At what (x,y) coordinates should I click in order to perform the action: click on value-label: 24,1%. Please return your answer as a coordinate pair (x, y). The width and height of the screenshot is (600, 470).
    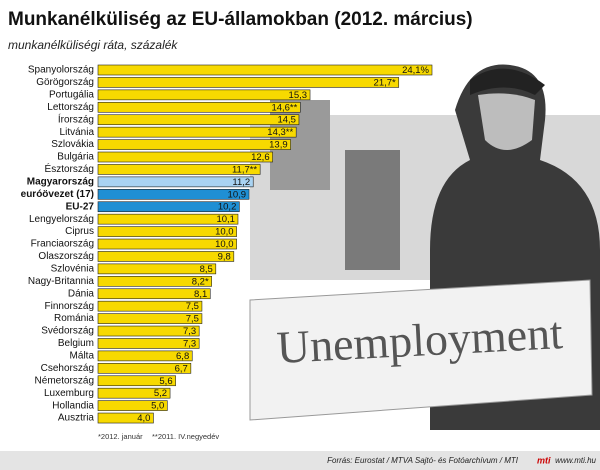
    Looking at the image, I should click on (415, 70).